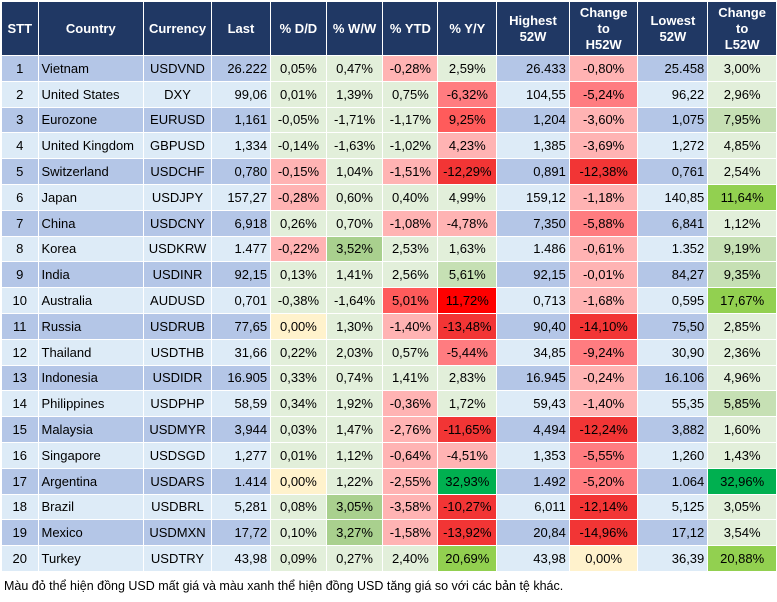 Image resolution: width=777 pixels, height=602 pixels. Describe the element at coordinates (241, 404) in the screenshot. I see `cell-last: 58,59` at that location.